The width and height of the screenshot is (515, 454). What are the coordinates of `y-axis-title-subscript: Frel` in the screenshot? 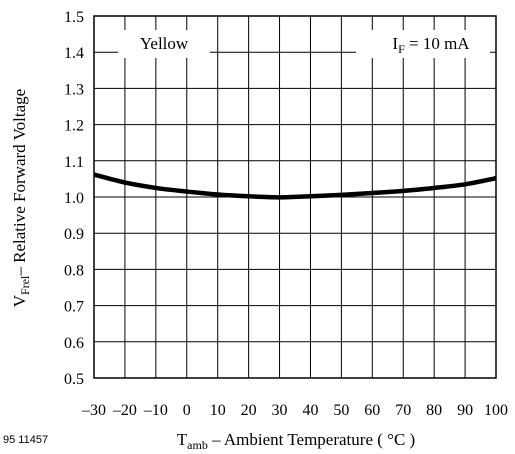 It's located at (25, 285).